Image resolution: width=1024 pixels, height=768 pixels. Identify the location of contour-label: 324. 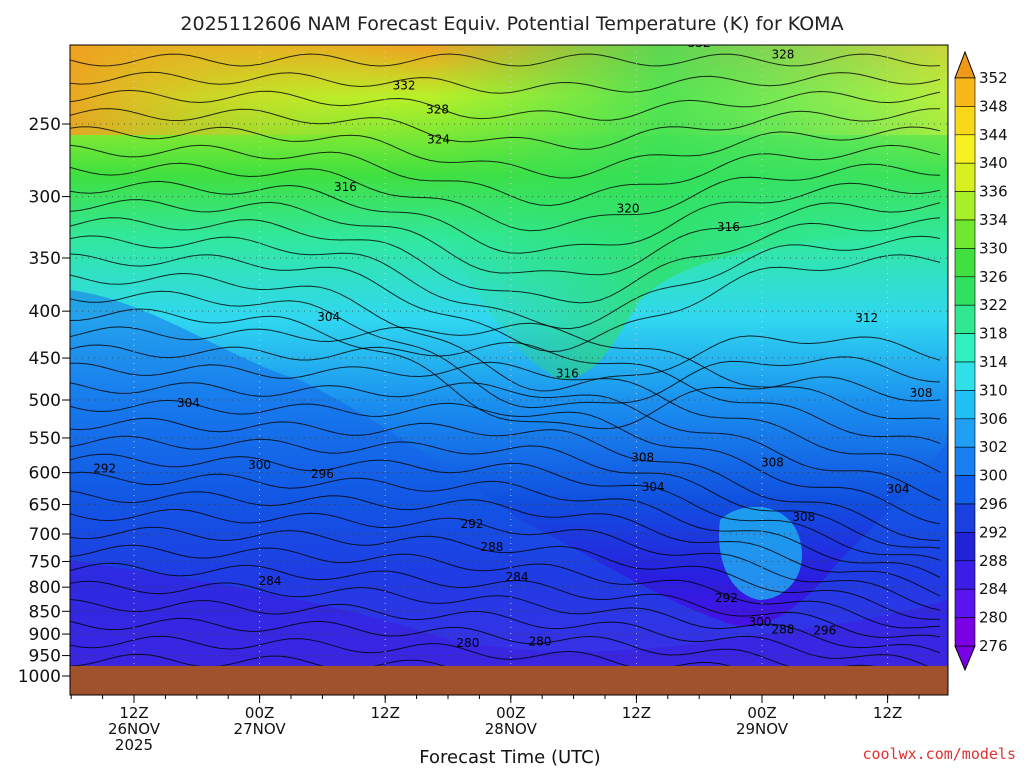
(438, 140).